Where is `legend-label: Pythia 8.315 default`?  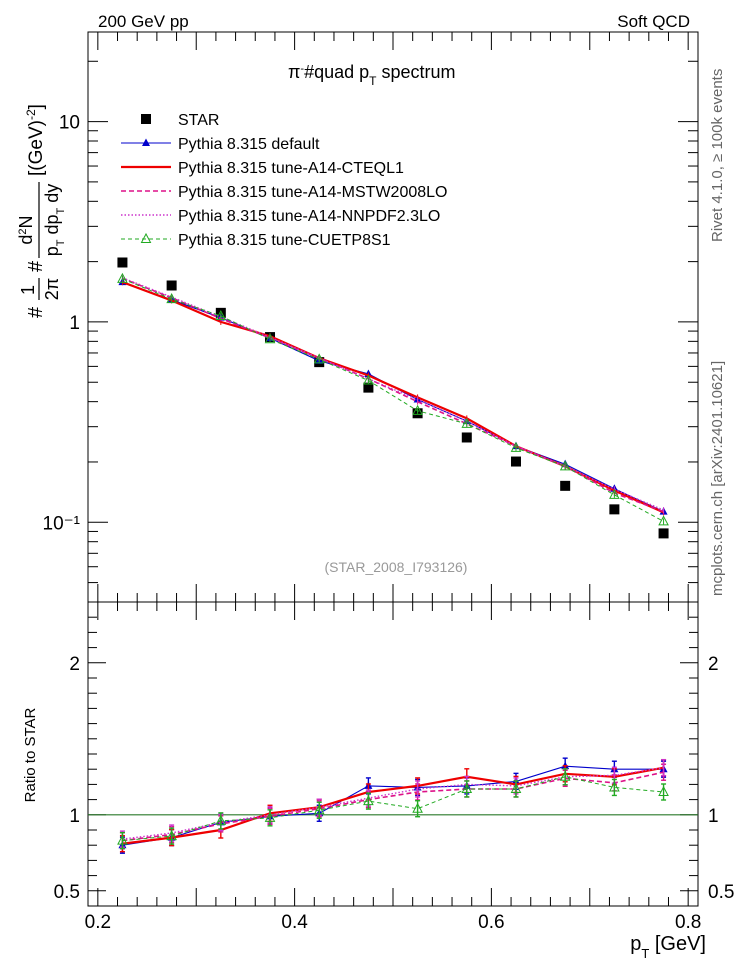 legend-label: Pythia 8.315 default is located at coordinates (249, 144).